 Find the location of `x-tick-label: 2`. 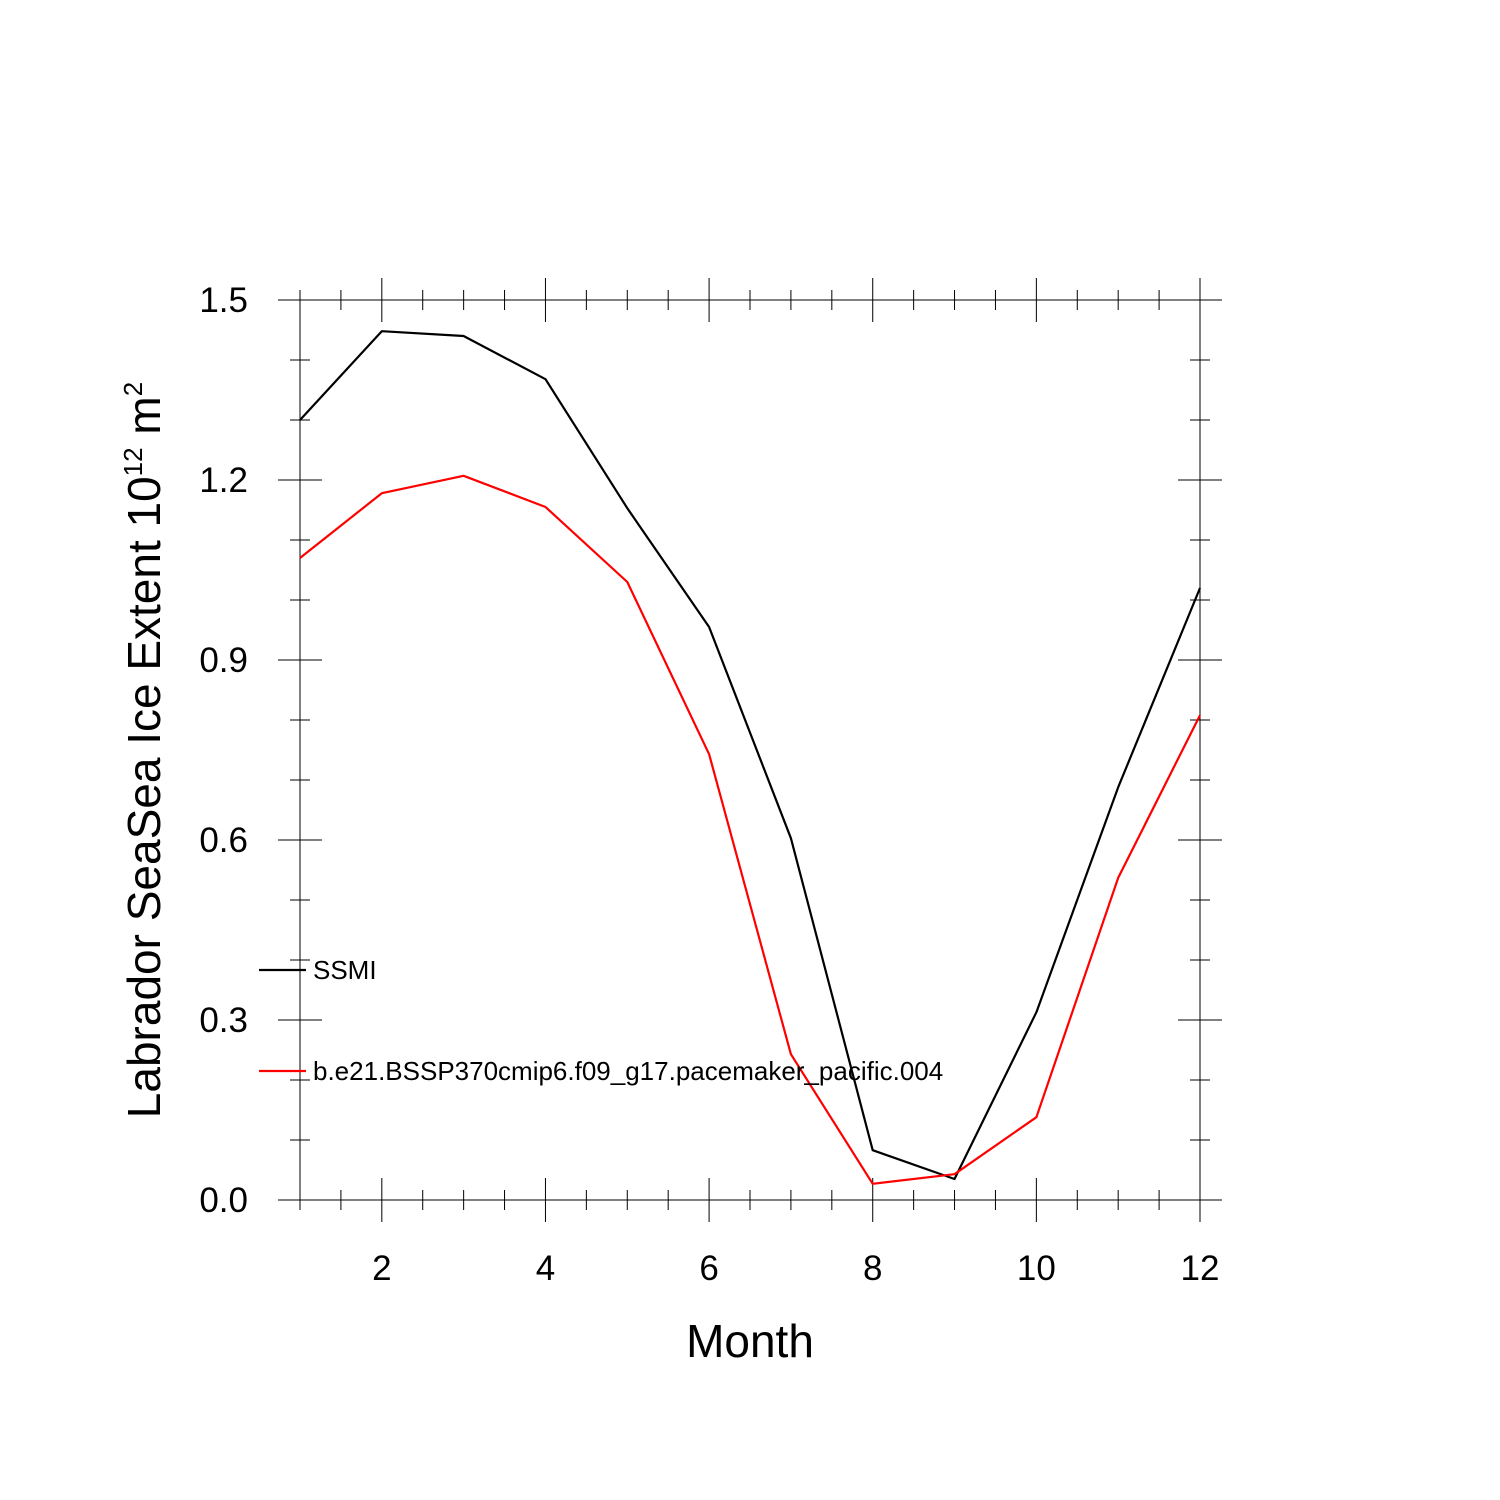

x-tick-label: 2 is located at coordinates (381, 1268).